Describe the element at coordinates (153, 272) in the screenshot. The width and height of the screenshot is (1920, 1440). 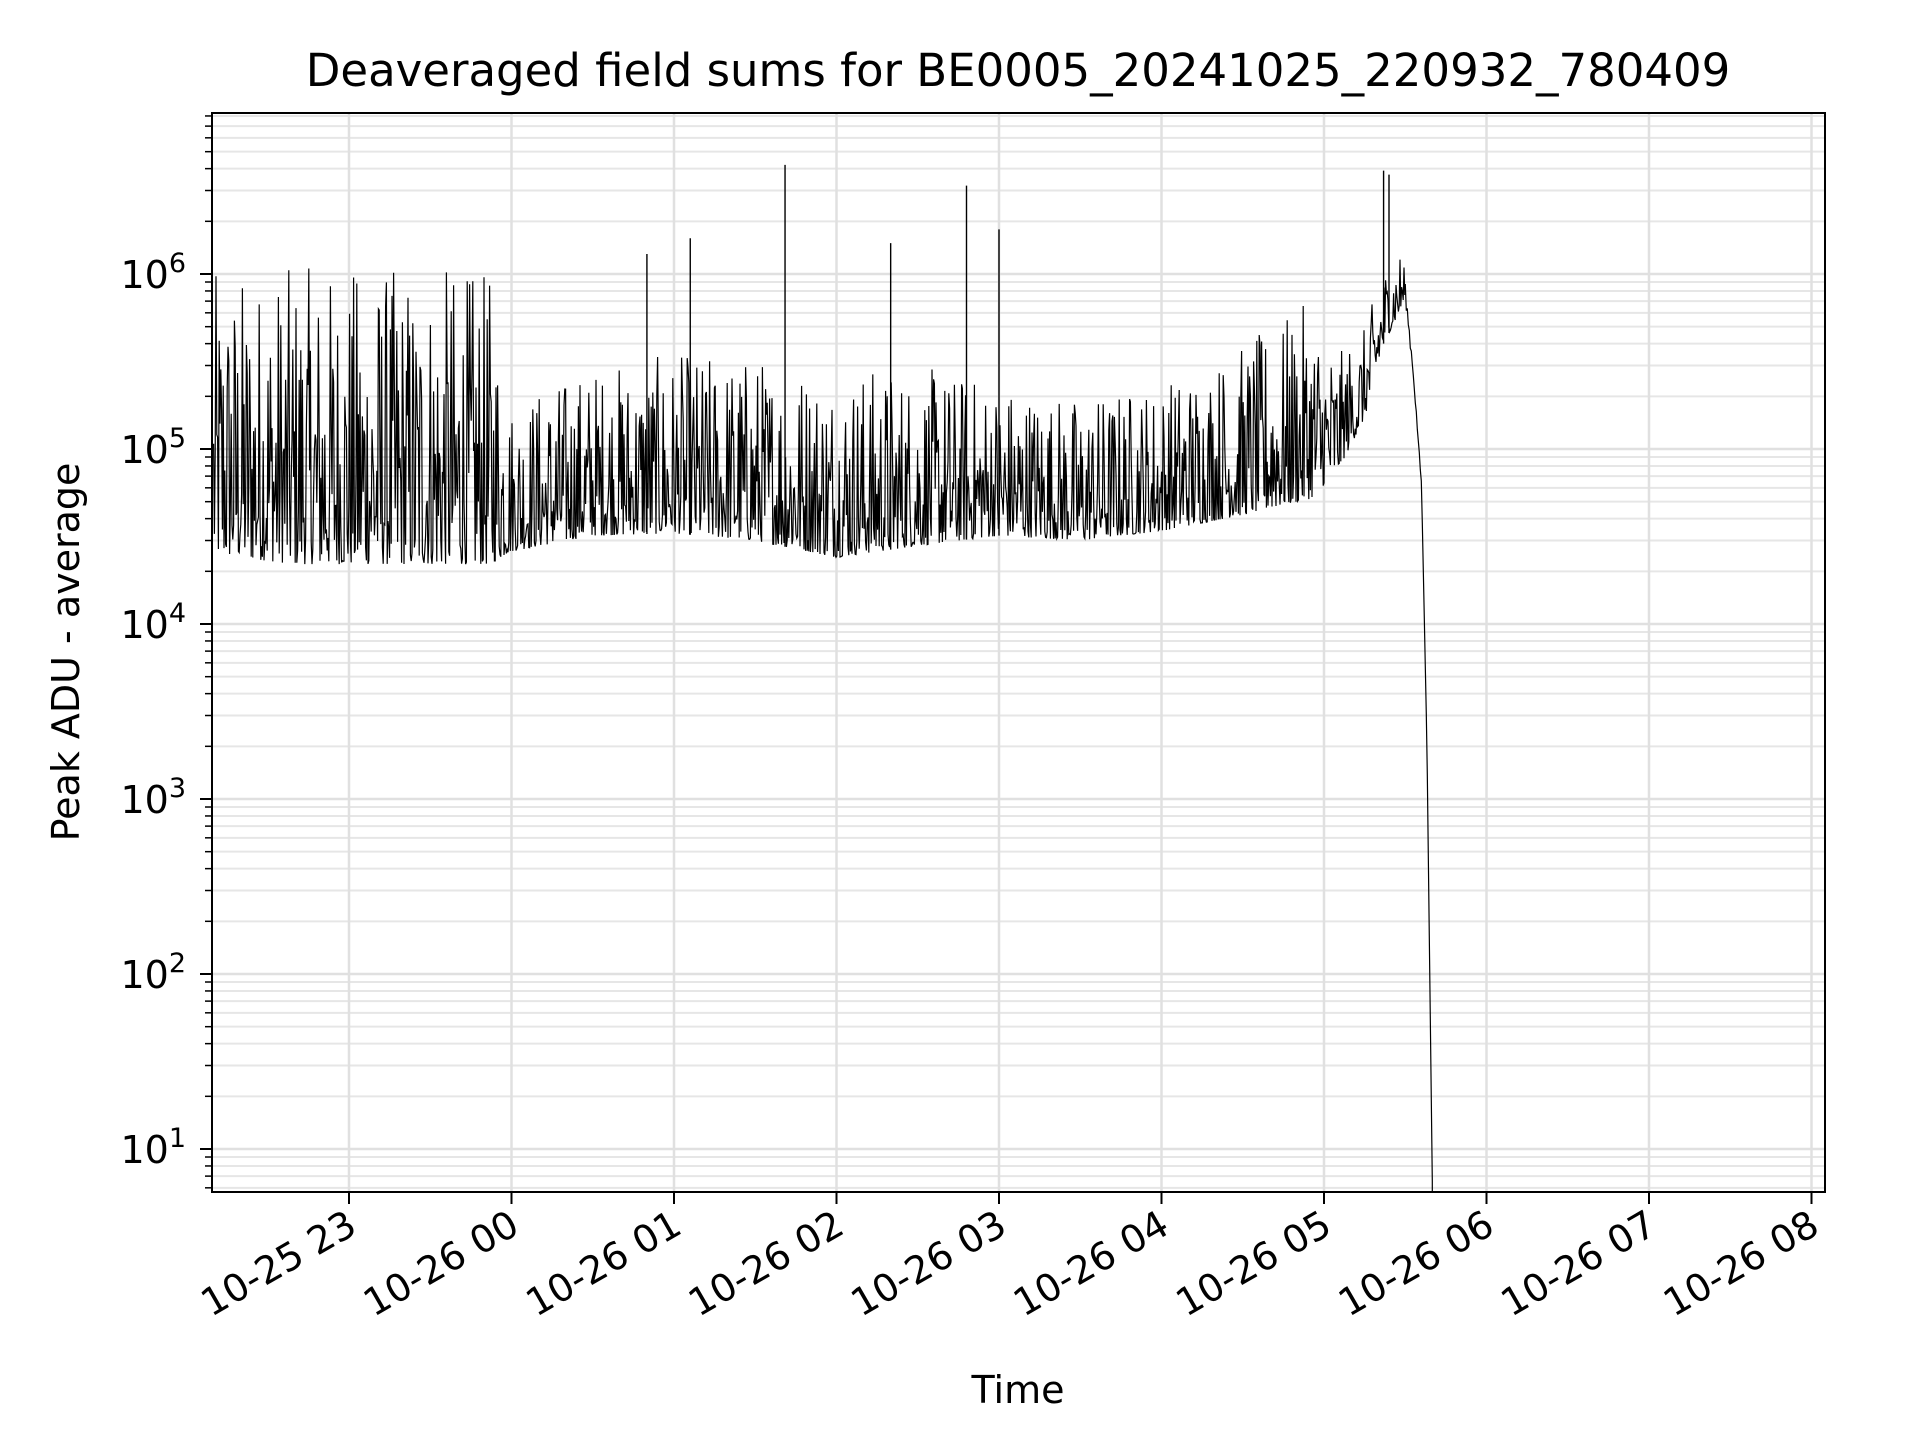
I see `y-tick-label: 106` at that location.